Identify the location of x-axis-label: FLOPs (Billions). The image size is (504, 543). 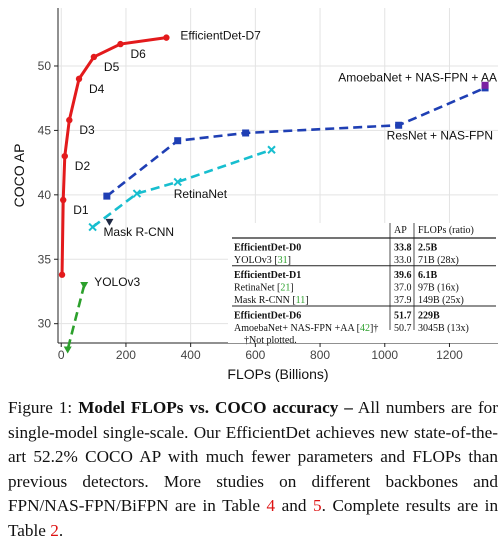
(277, 374).